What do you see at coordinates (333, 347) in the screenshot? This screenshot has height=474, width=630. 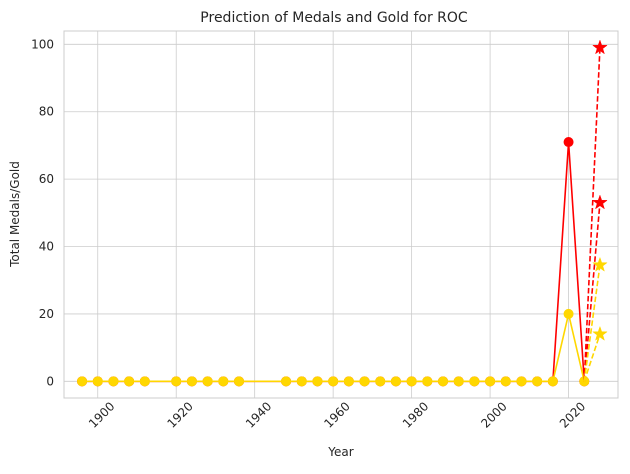 I see `history-series` at bounding box center [333, 347].